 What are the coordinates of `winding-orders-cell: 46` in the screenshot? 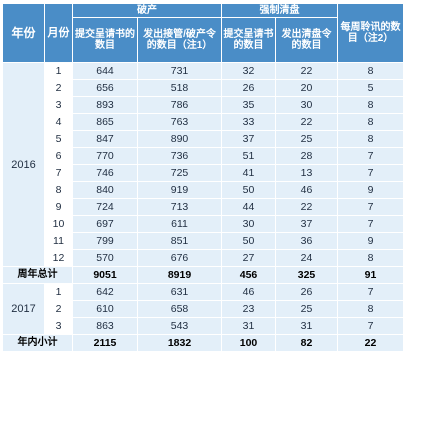 It's located at (306, 190).